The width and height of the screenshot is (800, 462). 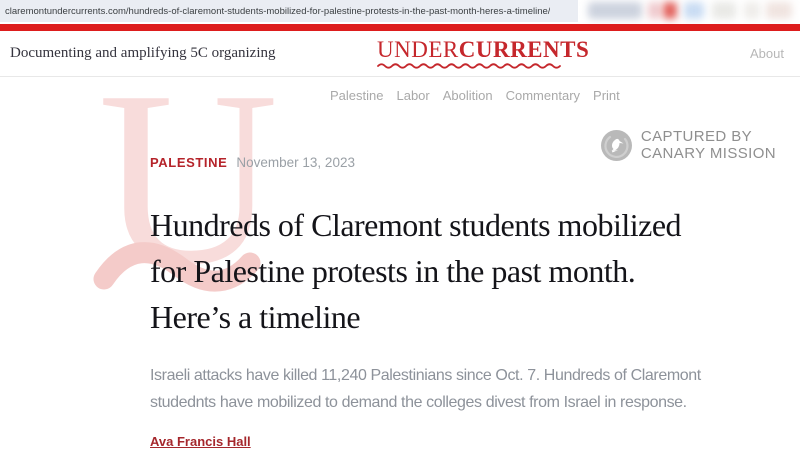 I want to click on nav-item-abolition: Abolition, so click(x=467, y=95).